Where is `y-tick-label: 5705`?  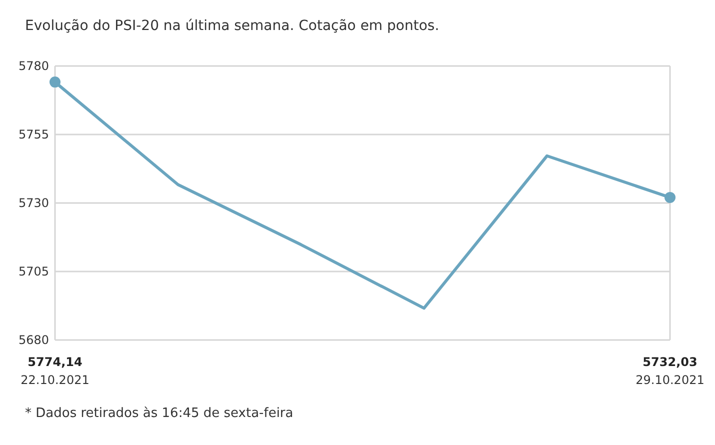
y-tick-label: 5705 is located at coordinates (33, 271).